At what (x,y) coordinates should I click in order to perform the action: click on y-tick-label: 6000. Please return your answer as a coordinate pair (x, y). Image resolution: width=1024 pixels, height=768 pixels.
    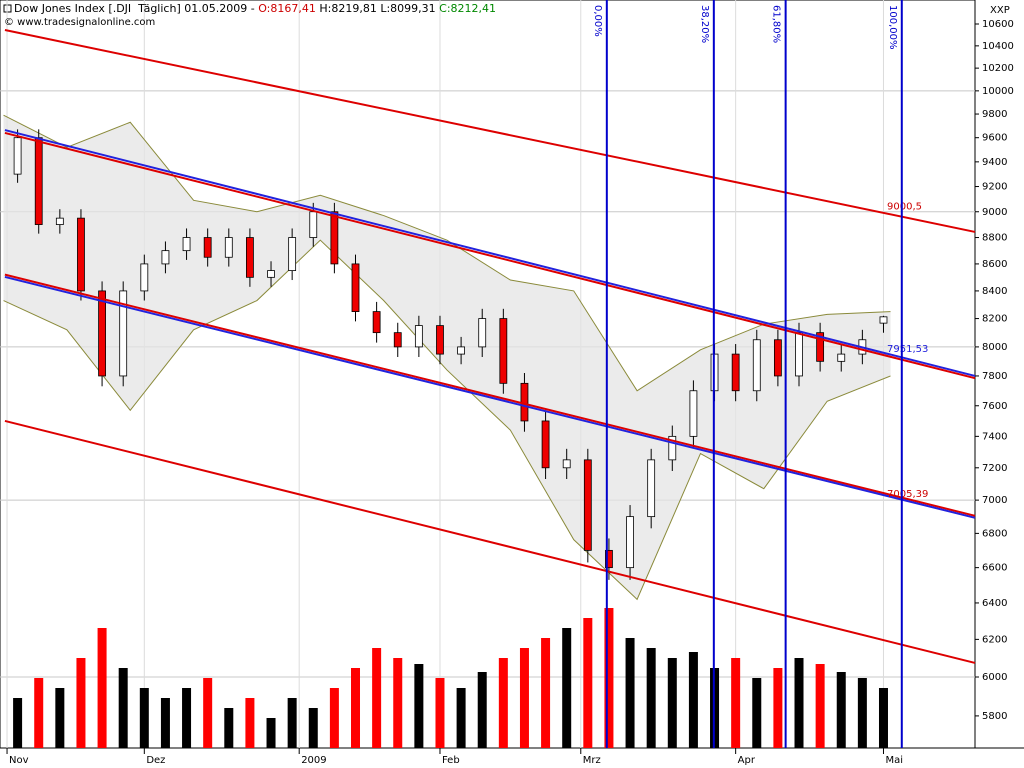
    Looking at the image, I should click on (994, 677).